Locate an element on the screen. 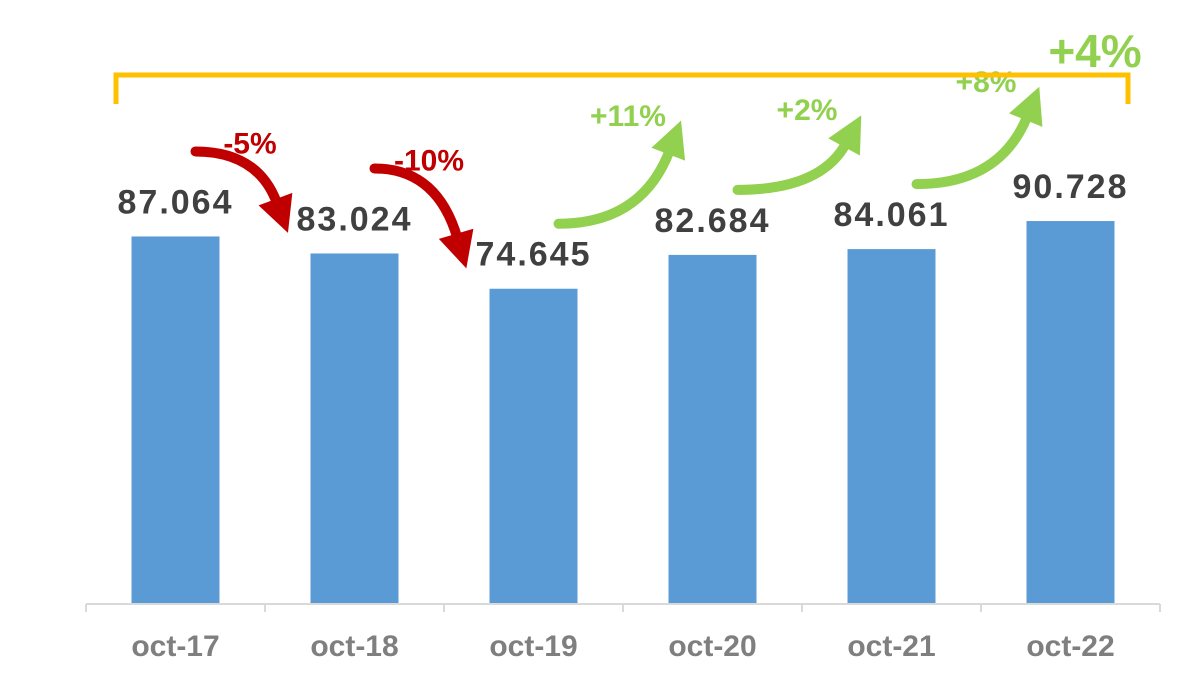  change-label: +11% is located at coordinates (628, 116).